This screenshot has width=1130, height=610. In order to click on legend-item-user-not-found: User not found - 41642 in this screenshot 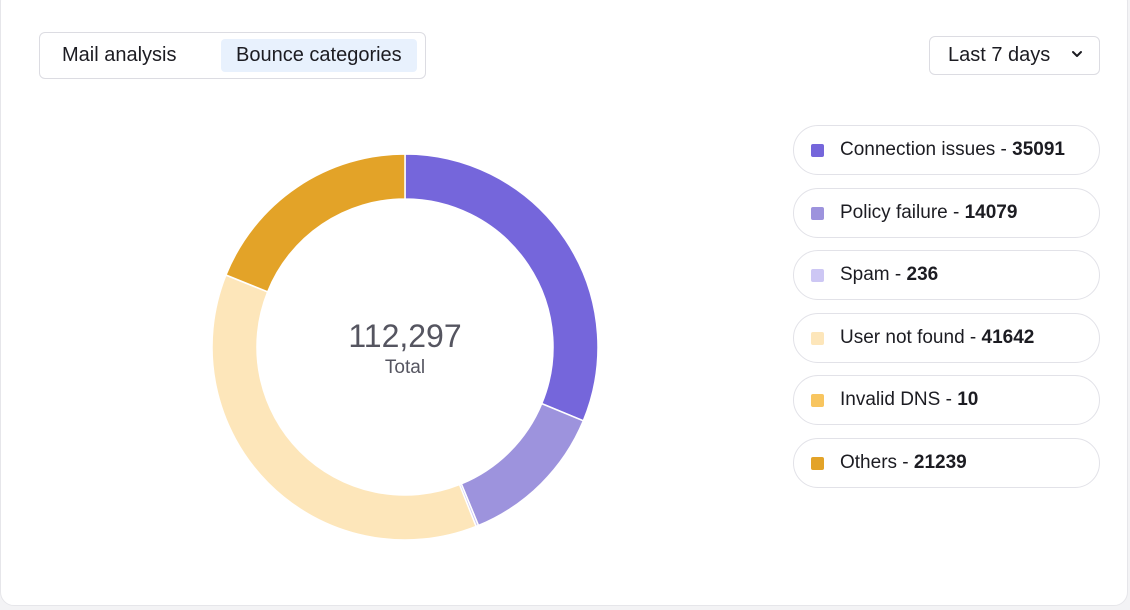, I will do `click(946, 338)`.